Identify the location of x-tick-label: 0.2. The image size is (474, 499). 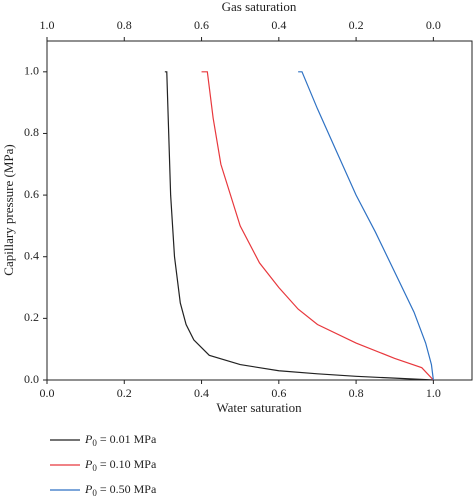
(124, 393).